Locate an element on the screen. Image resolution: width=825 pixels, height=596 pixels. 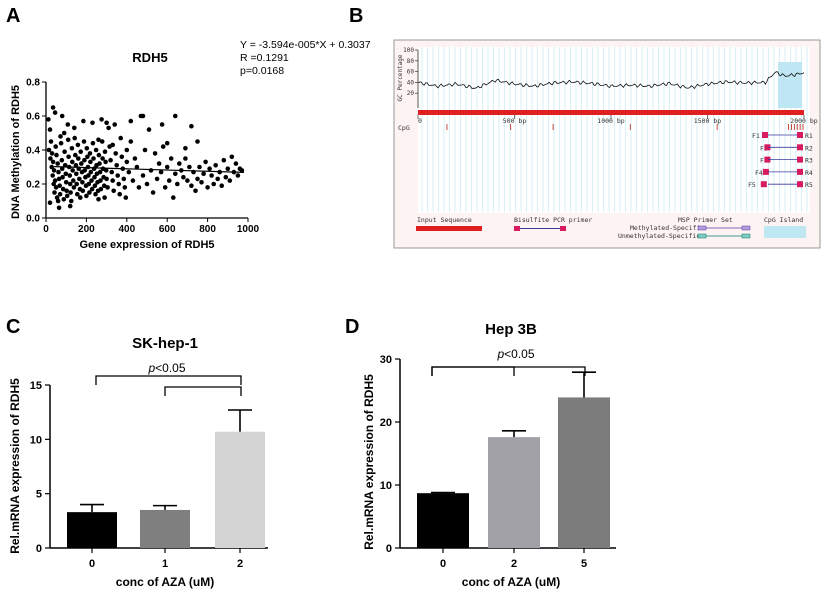
gc-tick-label: 60 is located at coordinates (411, 72).